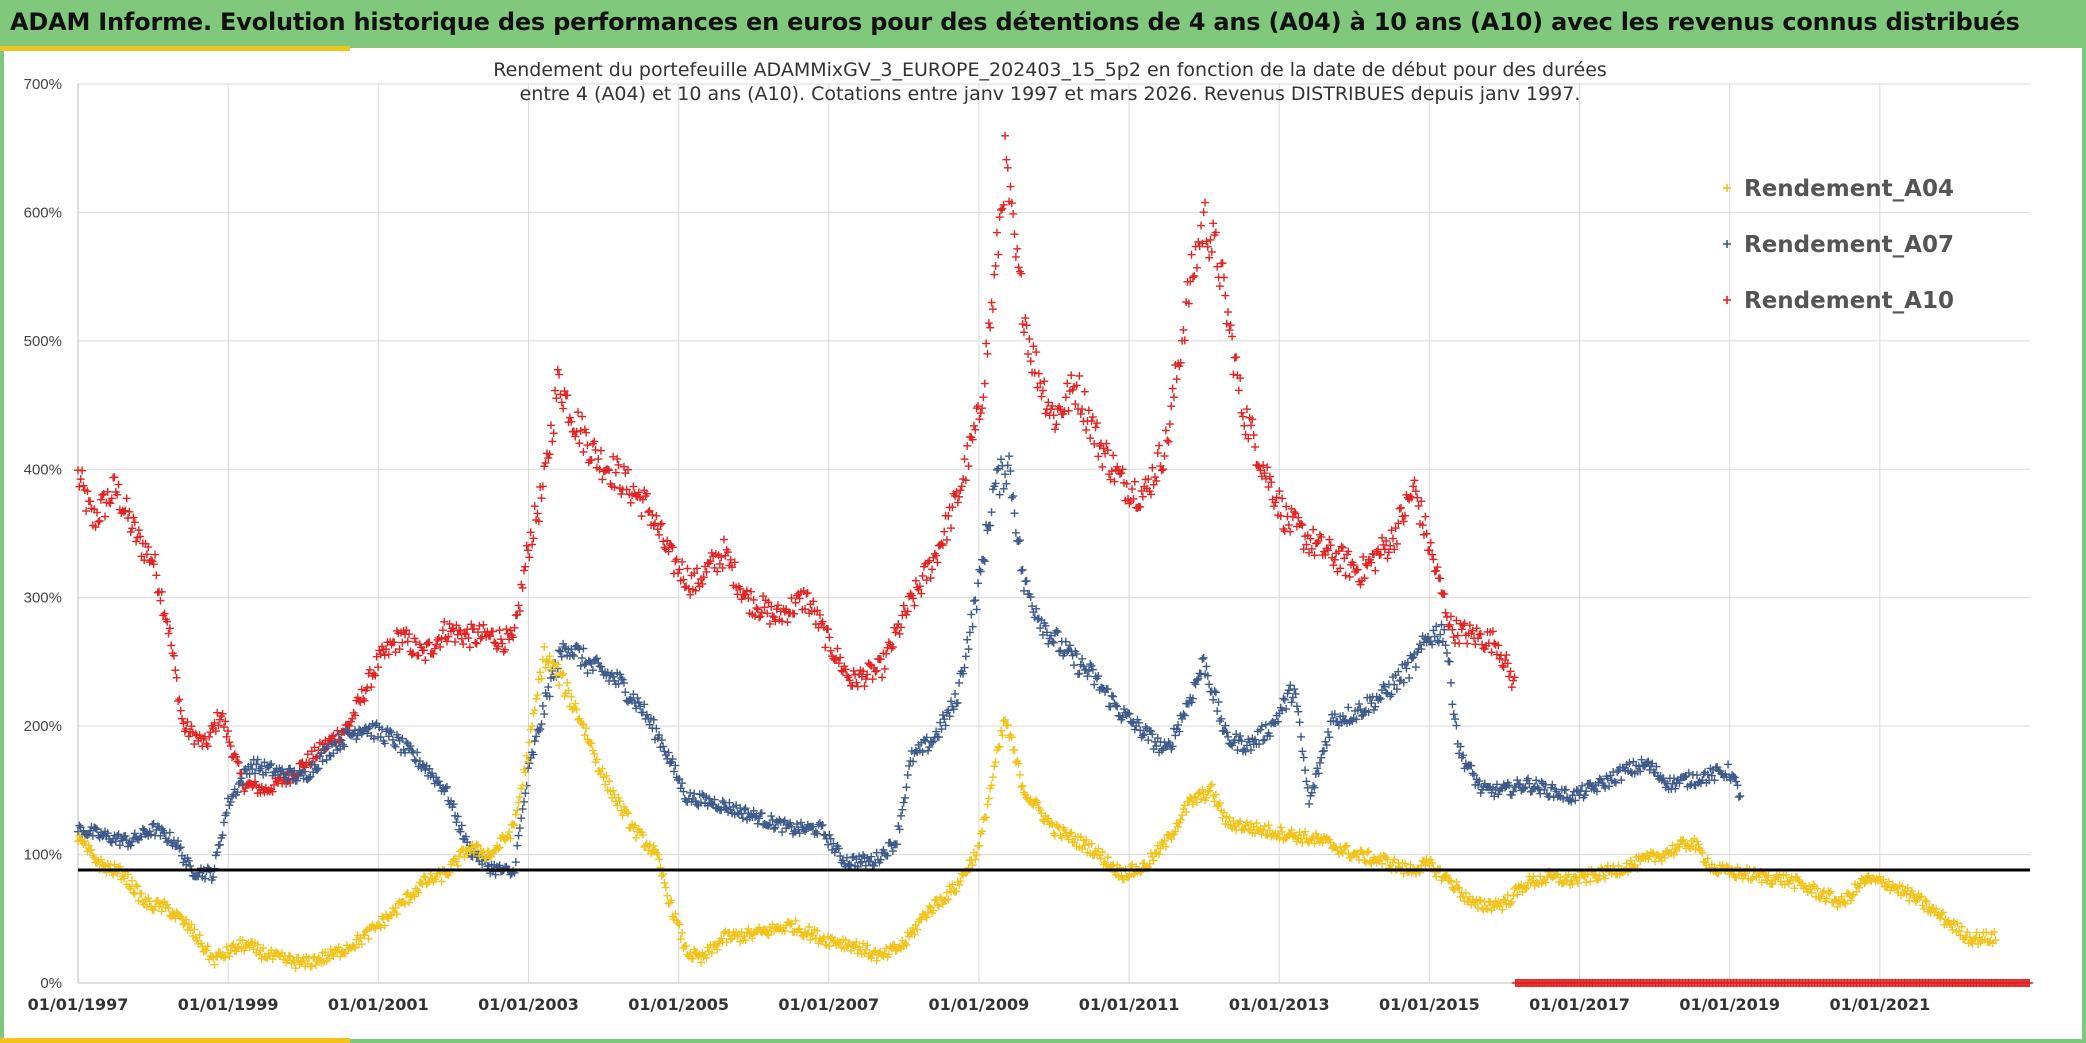  Describe the element at coordinates (1838, 245) in the screenshot. I see `legend: Rendement_A04 Rendement_A07 Rendement_A10` at that location.